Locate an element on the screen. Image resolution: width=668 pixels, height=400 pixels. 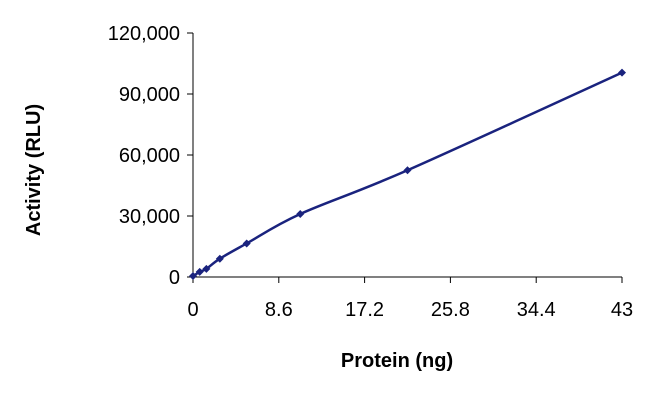
y-tick-label: 60,000 is located at coordinates (149, 156).